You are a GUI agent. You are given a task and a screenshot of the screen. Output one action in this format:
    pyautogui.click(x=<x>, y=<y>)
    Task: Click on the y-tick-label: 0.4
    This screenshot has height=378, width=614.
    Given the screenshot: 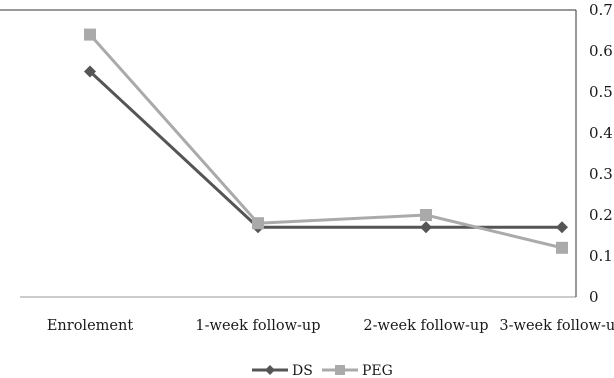 What is the action you would take?
    pyautogui.click(x=601, y=133)
    